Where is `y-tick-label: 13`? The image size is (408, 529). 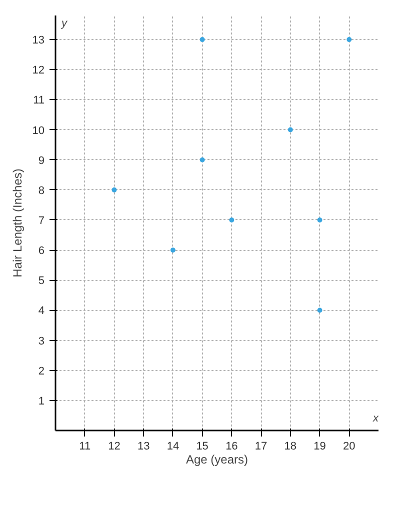
y-tick-label: 13 is located at coordinates (38, 40).